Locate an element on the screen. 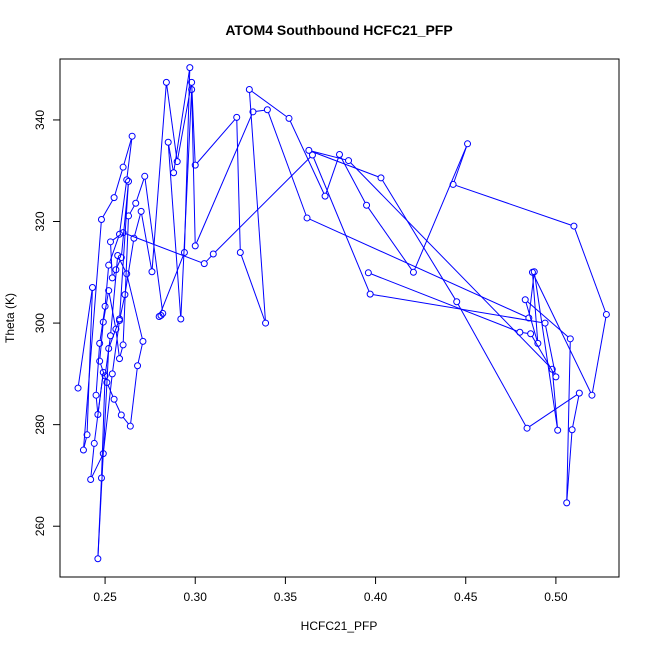 The height and width of the screenshot is (650, 650). x-tick-label: 0.30 is located at coordinates (196, 597).